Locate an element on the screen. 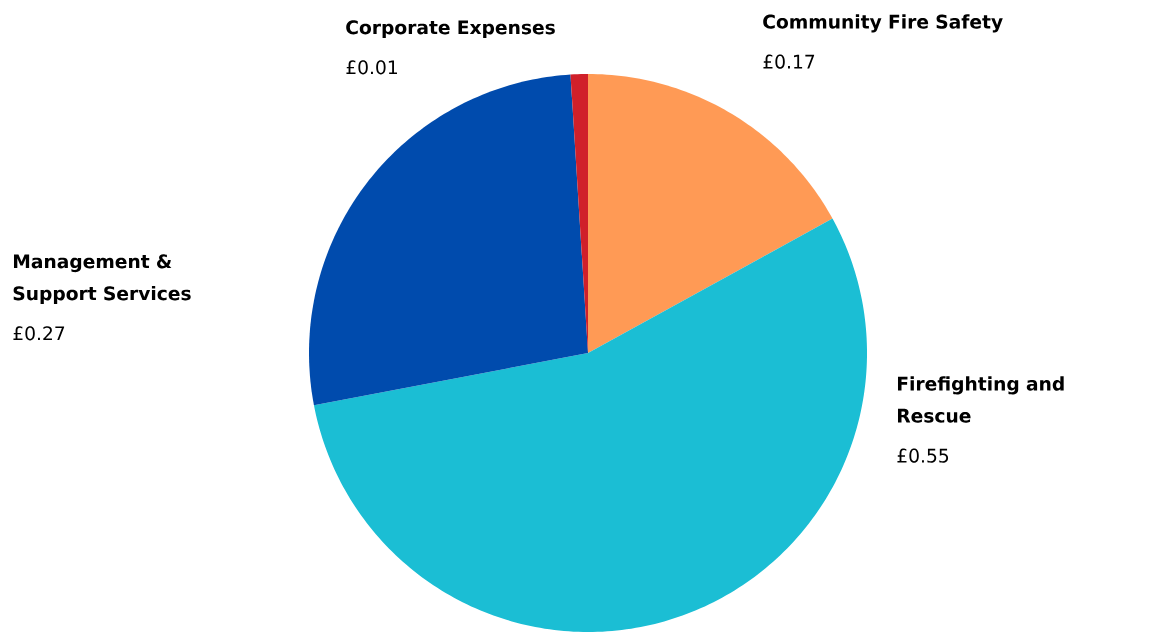 The height and width of the screenshot is (633, 1155). data-label: £0.27 is located at coordinates (39, 333).